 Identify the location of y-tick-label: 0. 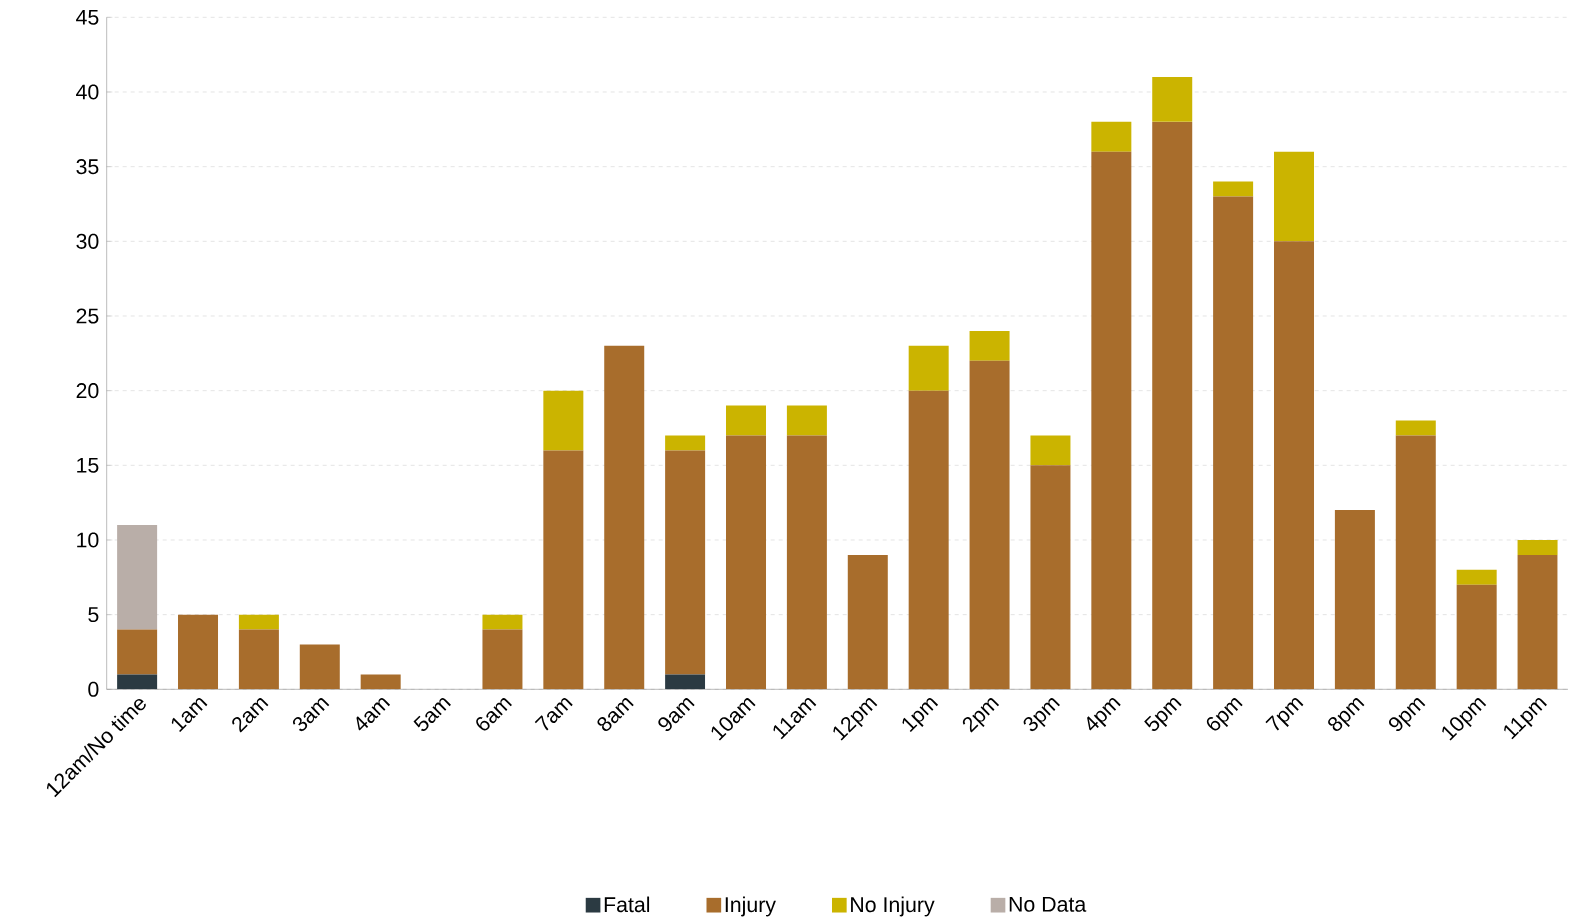
(93, 689).